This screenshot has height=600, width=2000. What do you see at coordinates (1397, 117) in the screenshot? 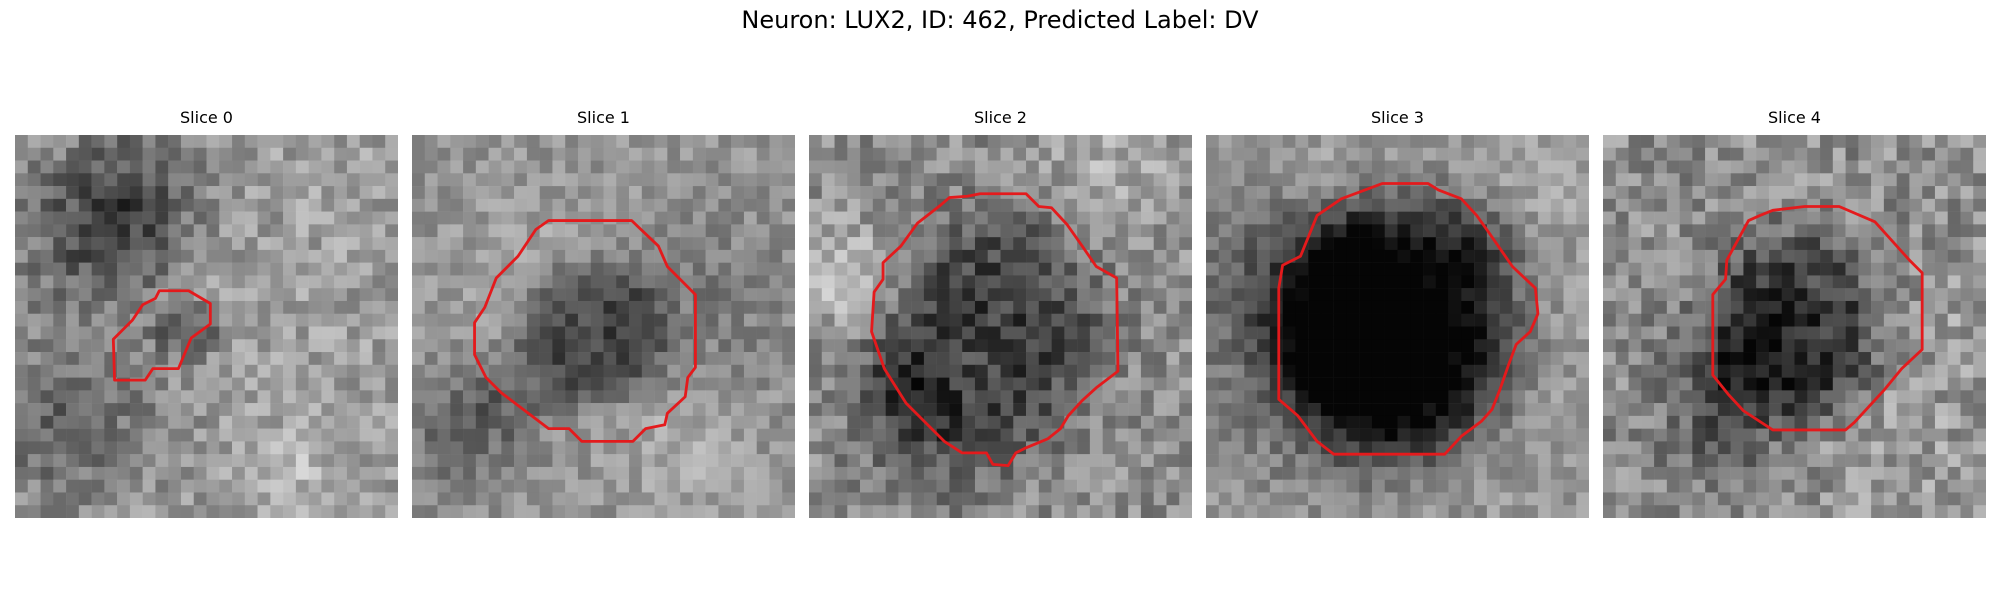
I see `slice-title-3: Slice 3` at bounding box center [1397, 117].